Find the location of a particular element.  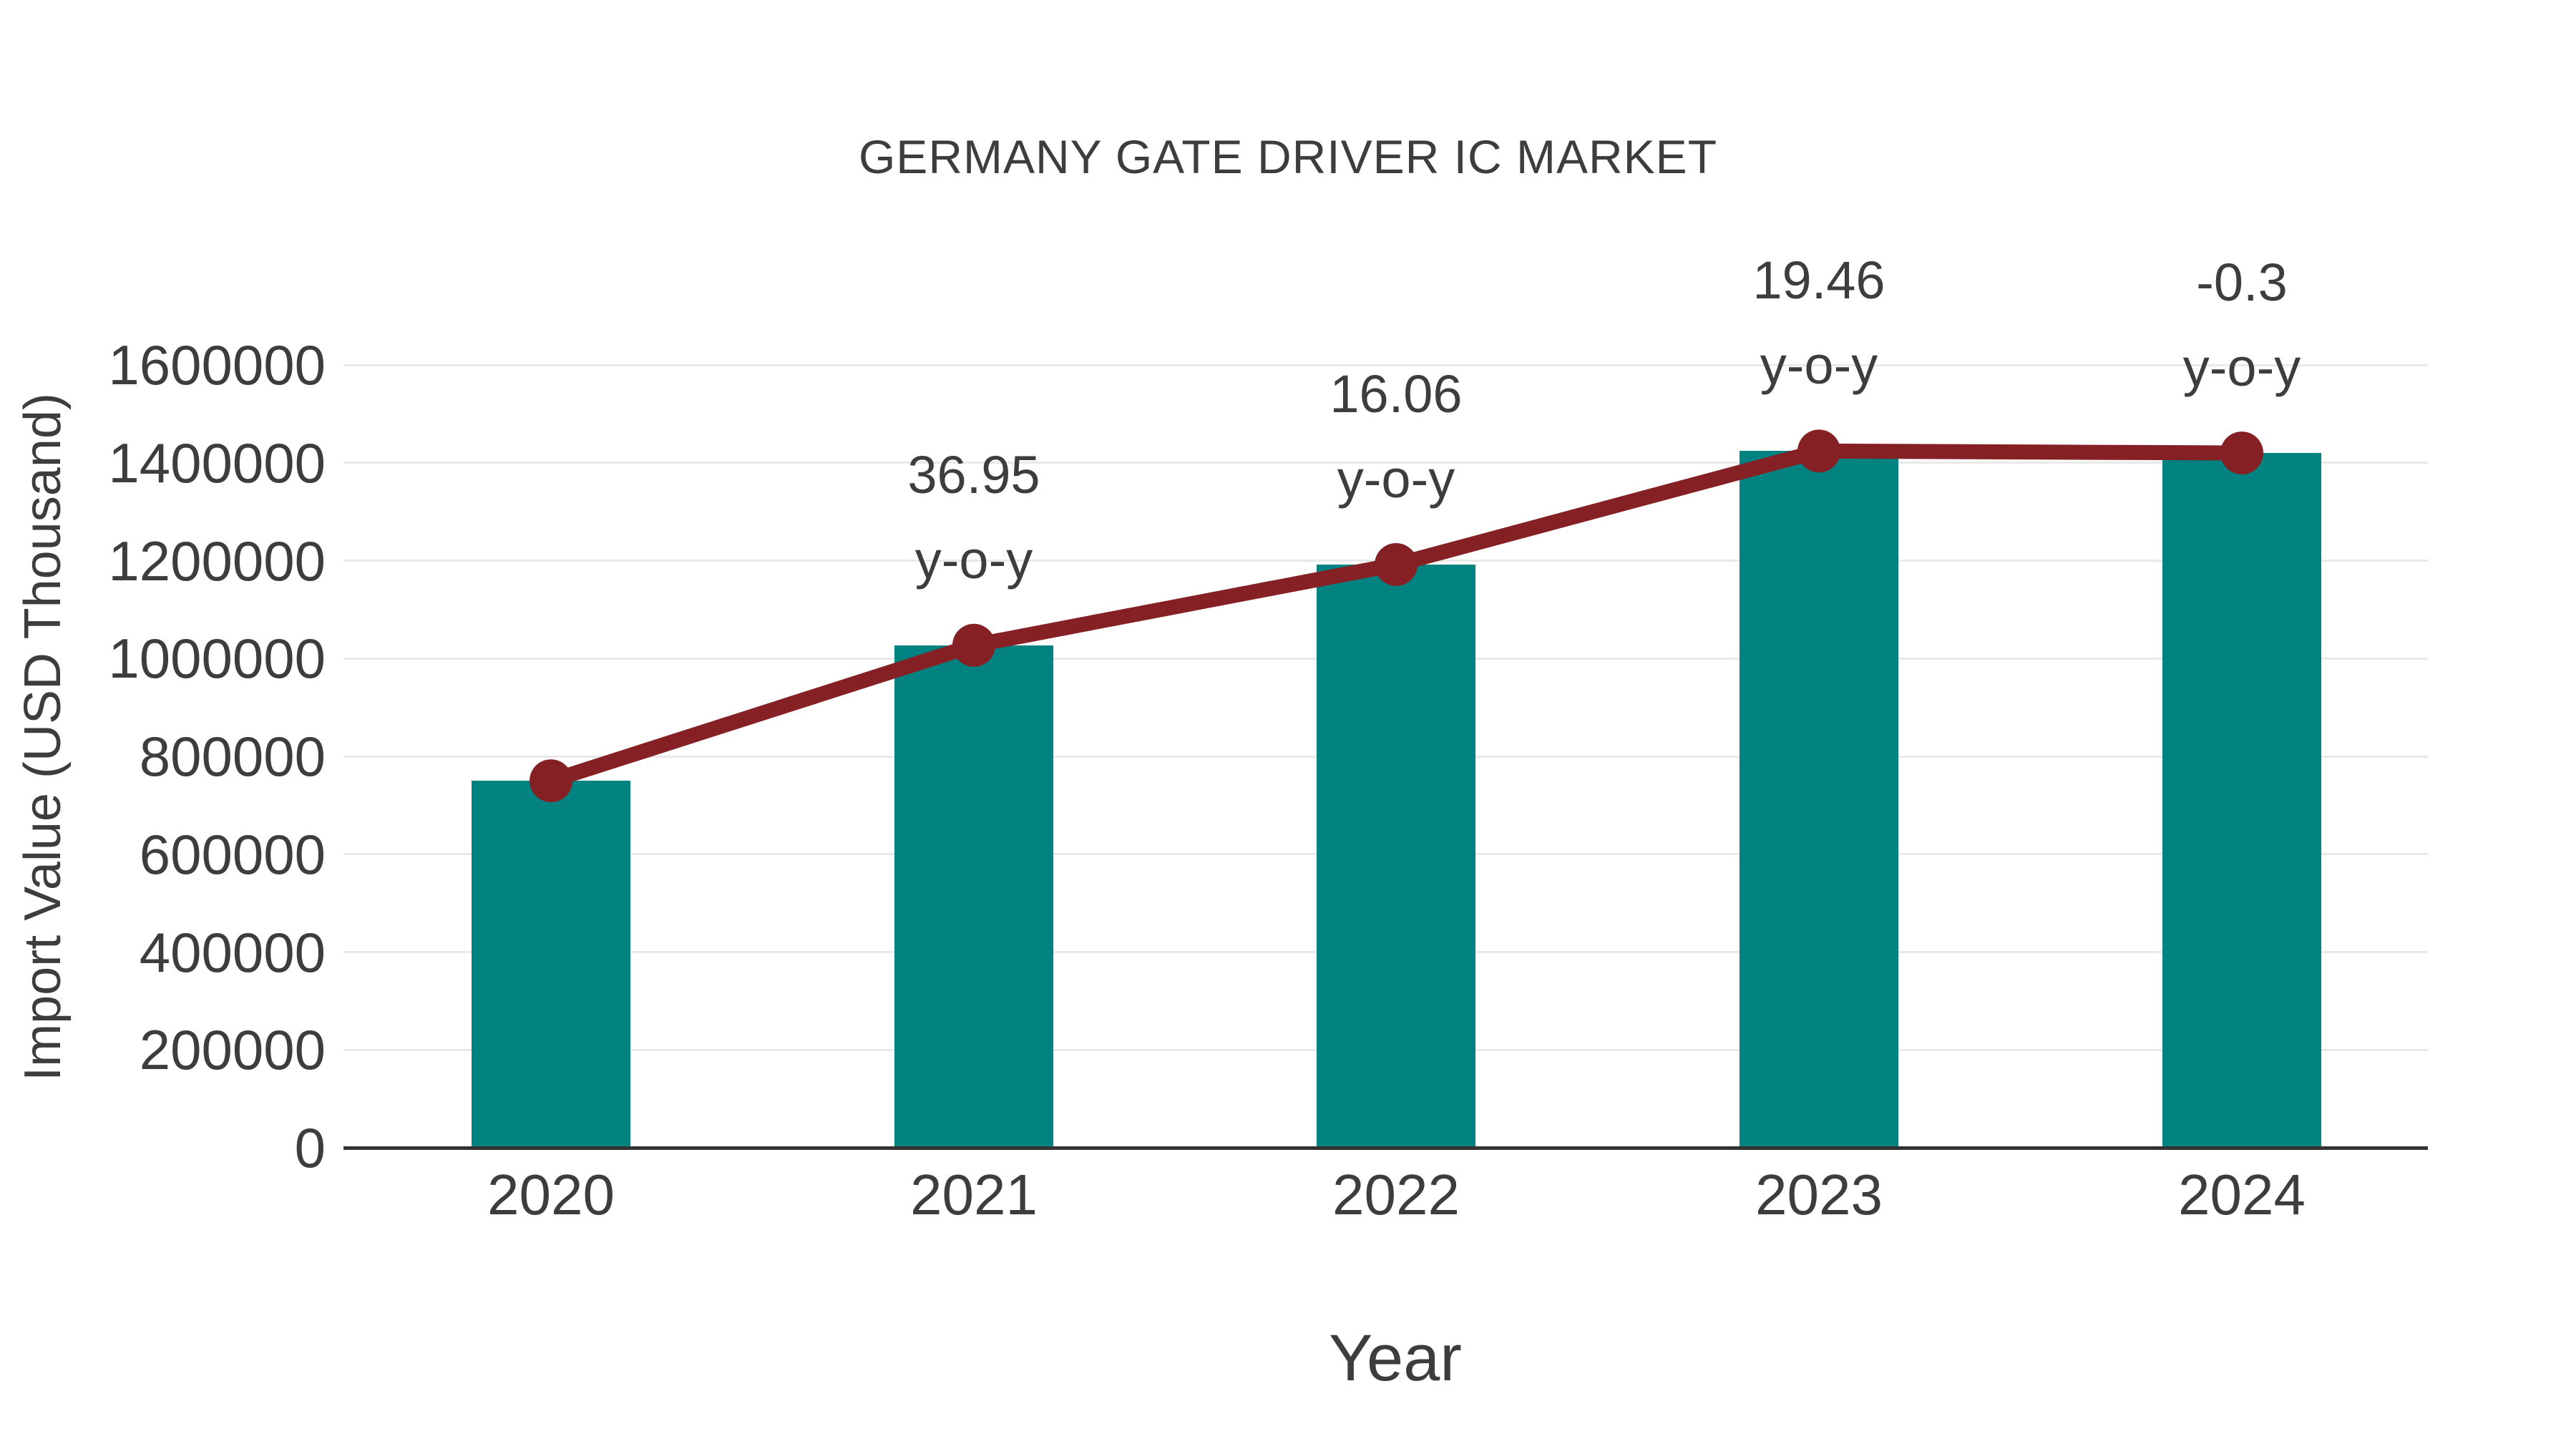

bar-2022 is located at coordinates (1396, 857).